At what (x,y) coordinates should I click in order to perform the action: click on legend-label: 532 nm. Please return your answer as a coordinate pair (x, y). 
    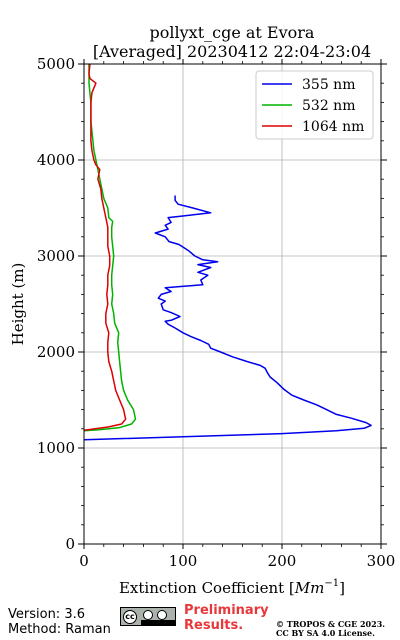
    Looking at the image, I should click on (328, 106).